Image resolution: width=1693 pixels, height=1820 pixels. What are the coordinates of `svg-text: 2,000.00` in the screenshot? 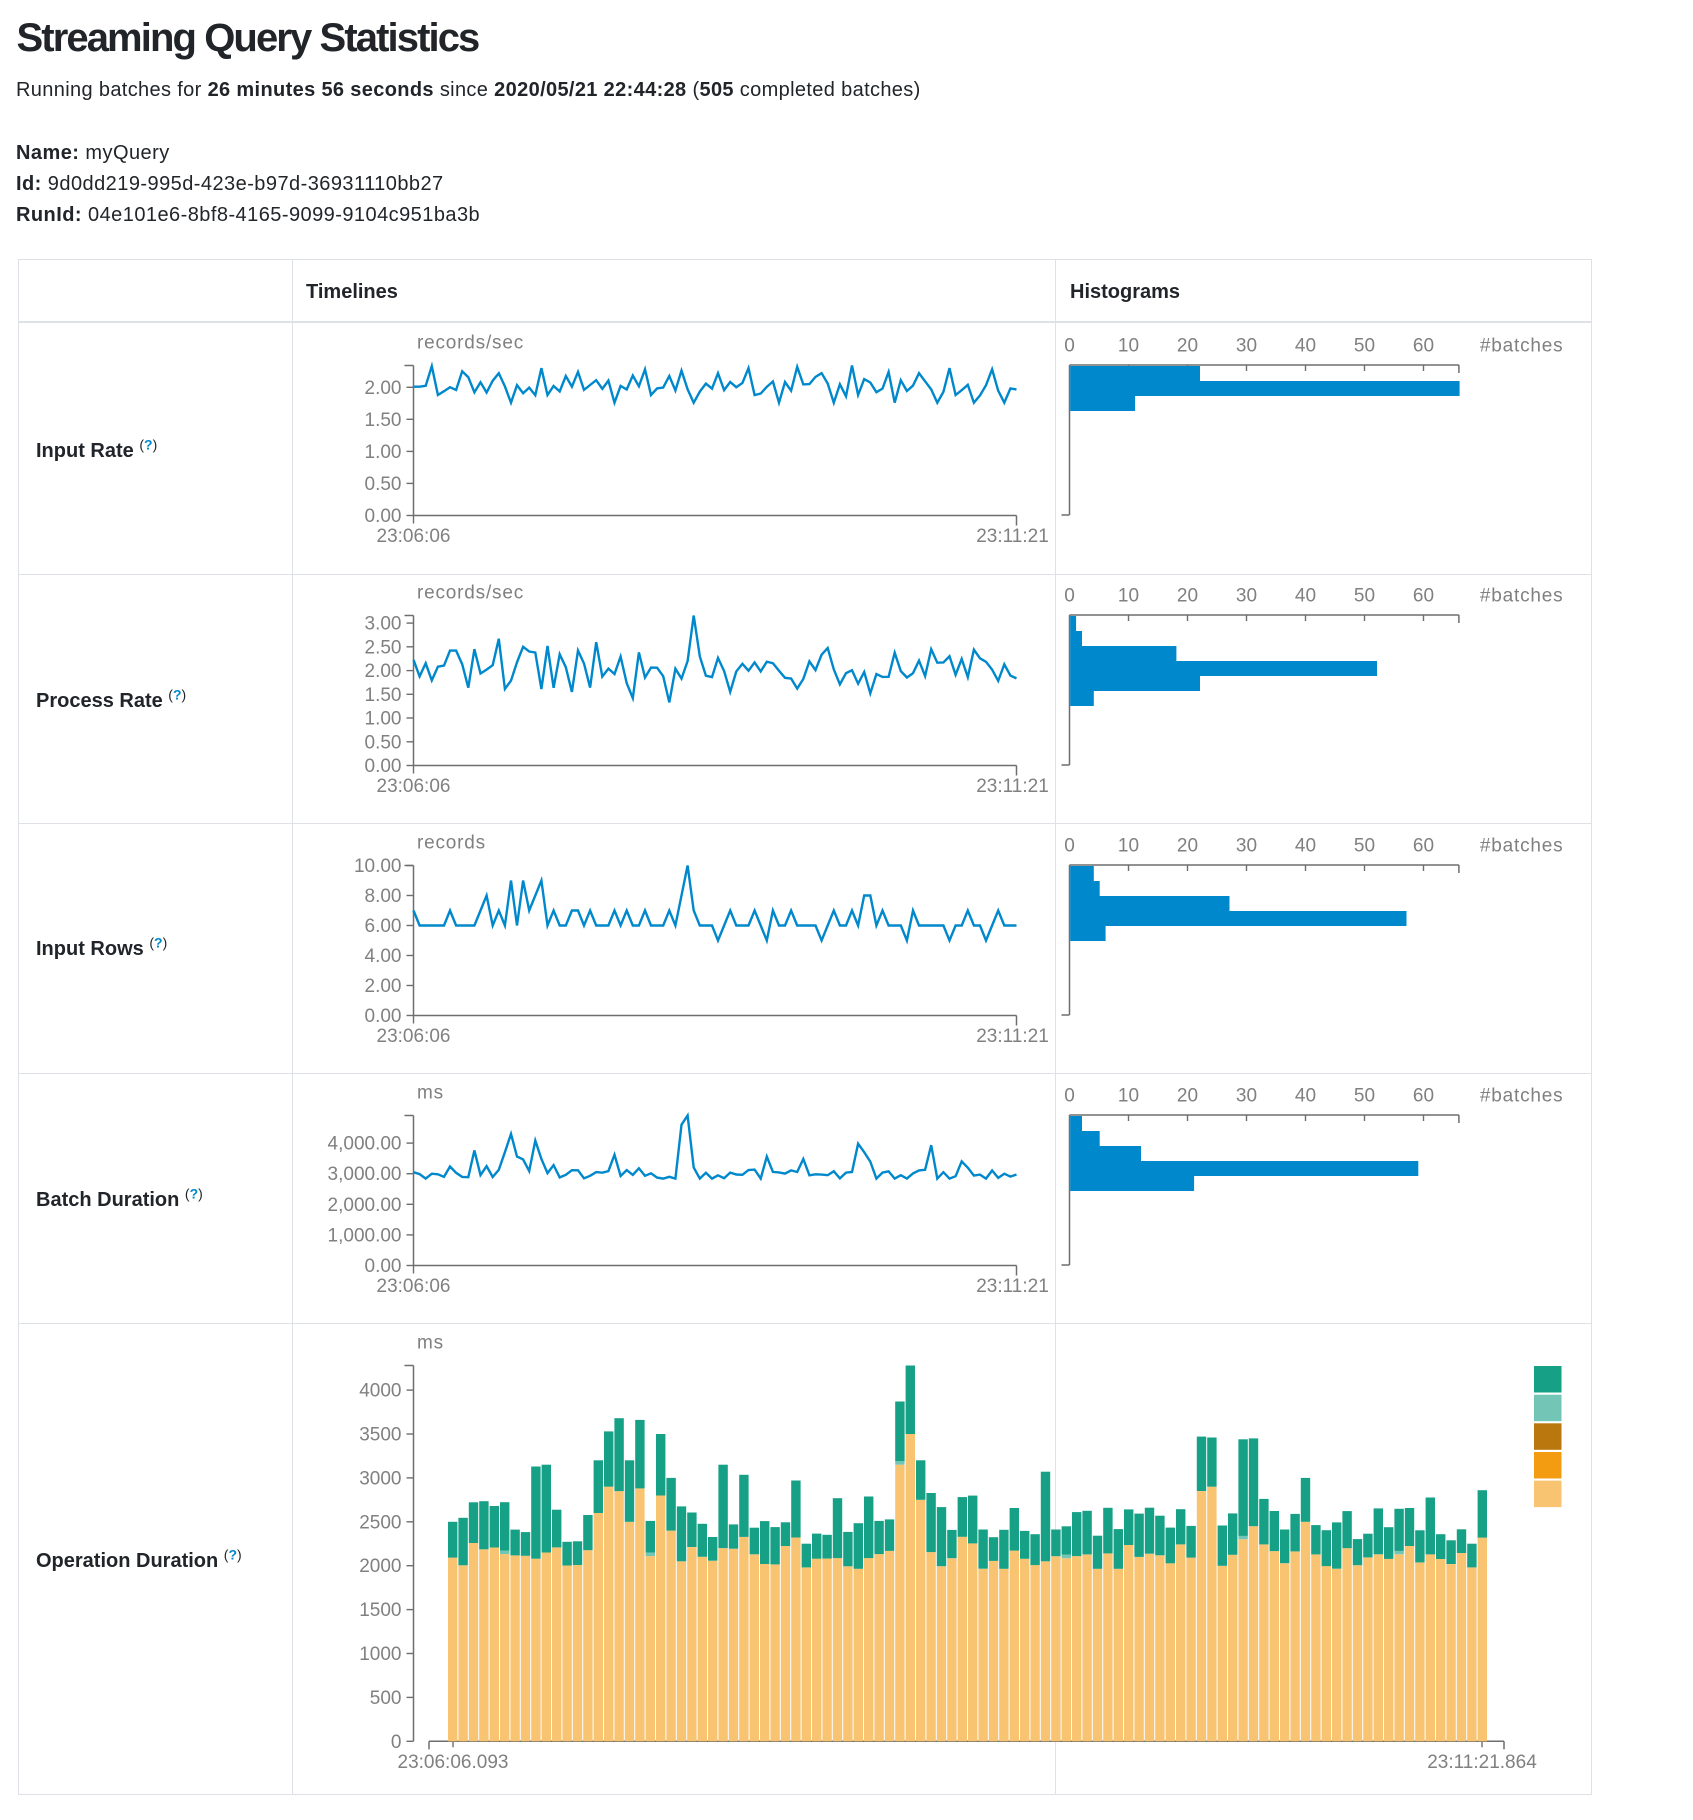 It's located at (365, 1205).